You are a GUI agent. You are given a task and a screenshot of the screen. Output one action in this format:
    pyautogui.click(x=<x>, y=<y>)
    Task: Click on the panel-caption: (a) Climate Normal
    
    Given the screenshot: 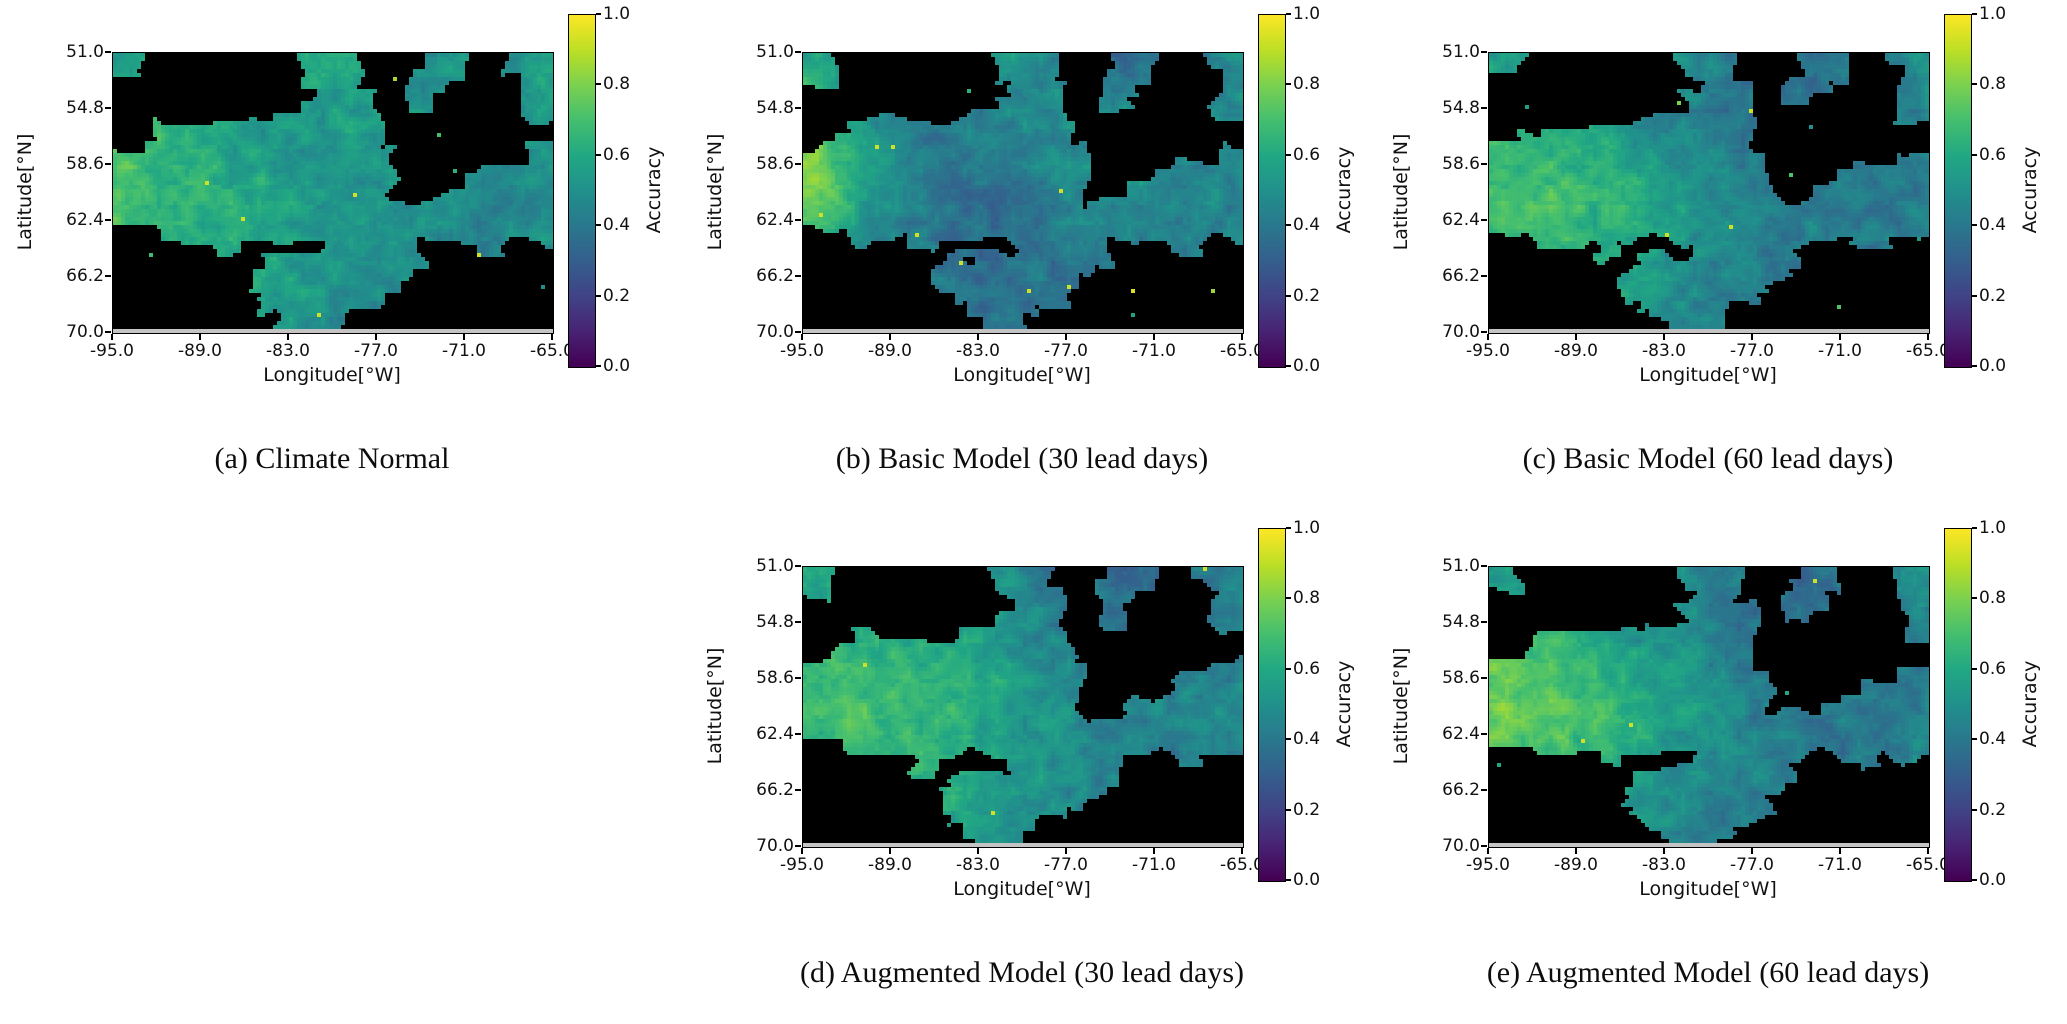 What is the action you would take?
    pyautogui.click(x=332, y=458)
    